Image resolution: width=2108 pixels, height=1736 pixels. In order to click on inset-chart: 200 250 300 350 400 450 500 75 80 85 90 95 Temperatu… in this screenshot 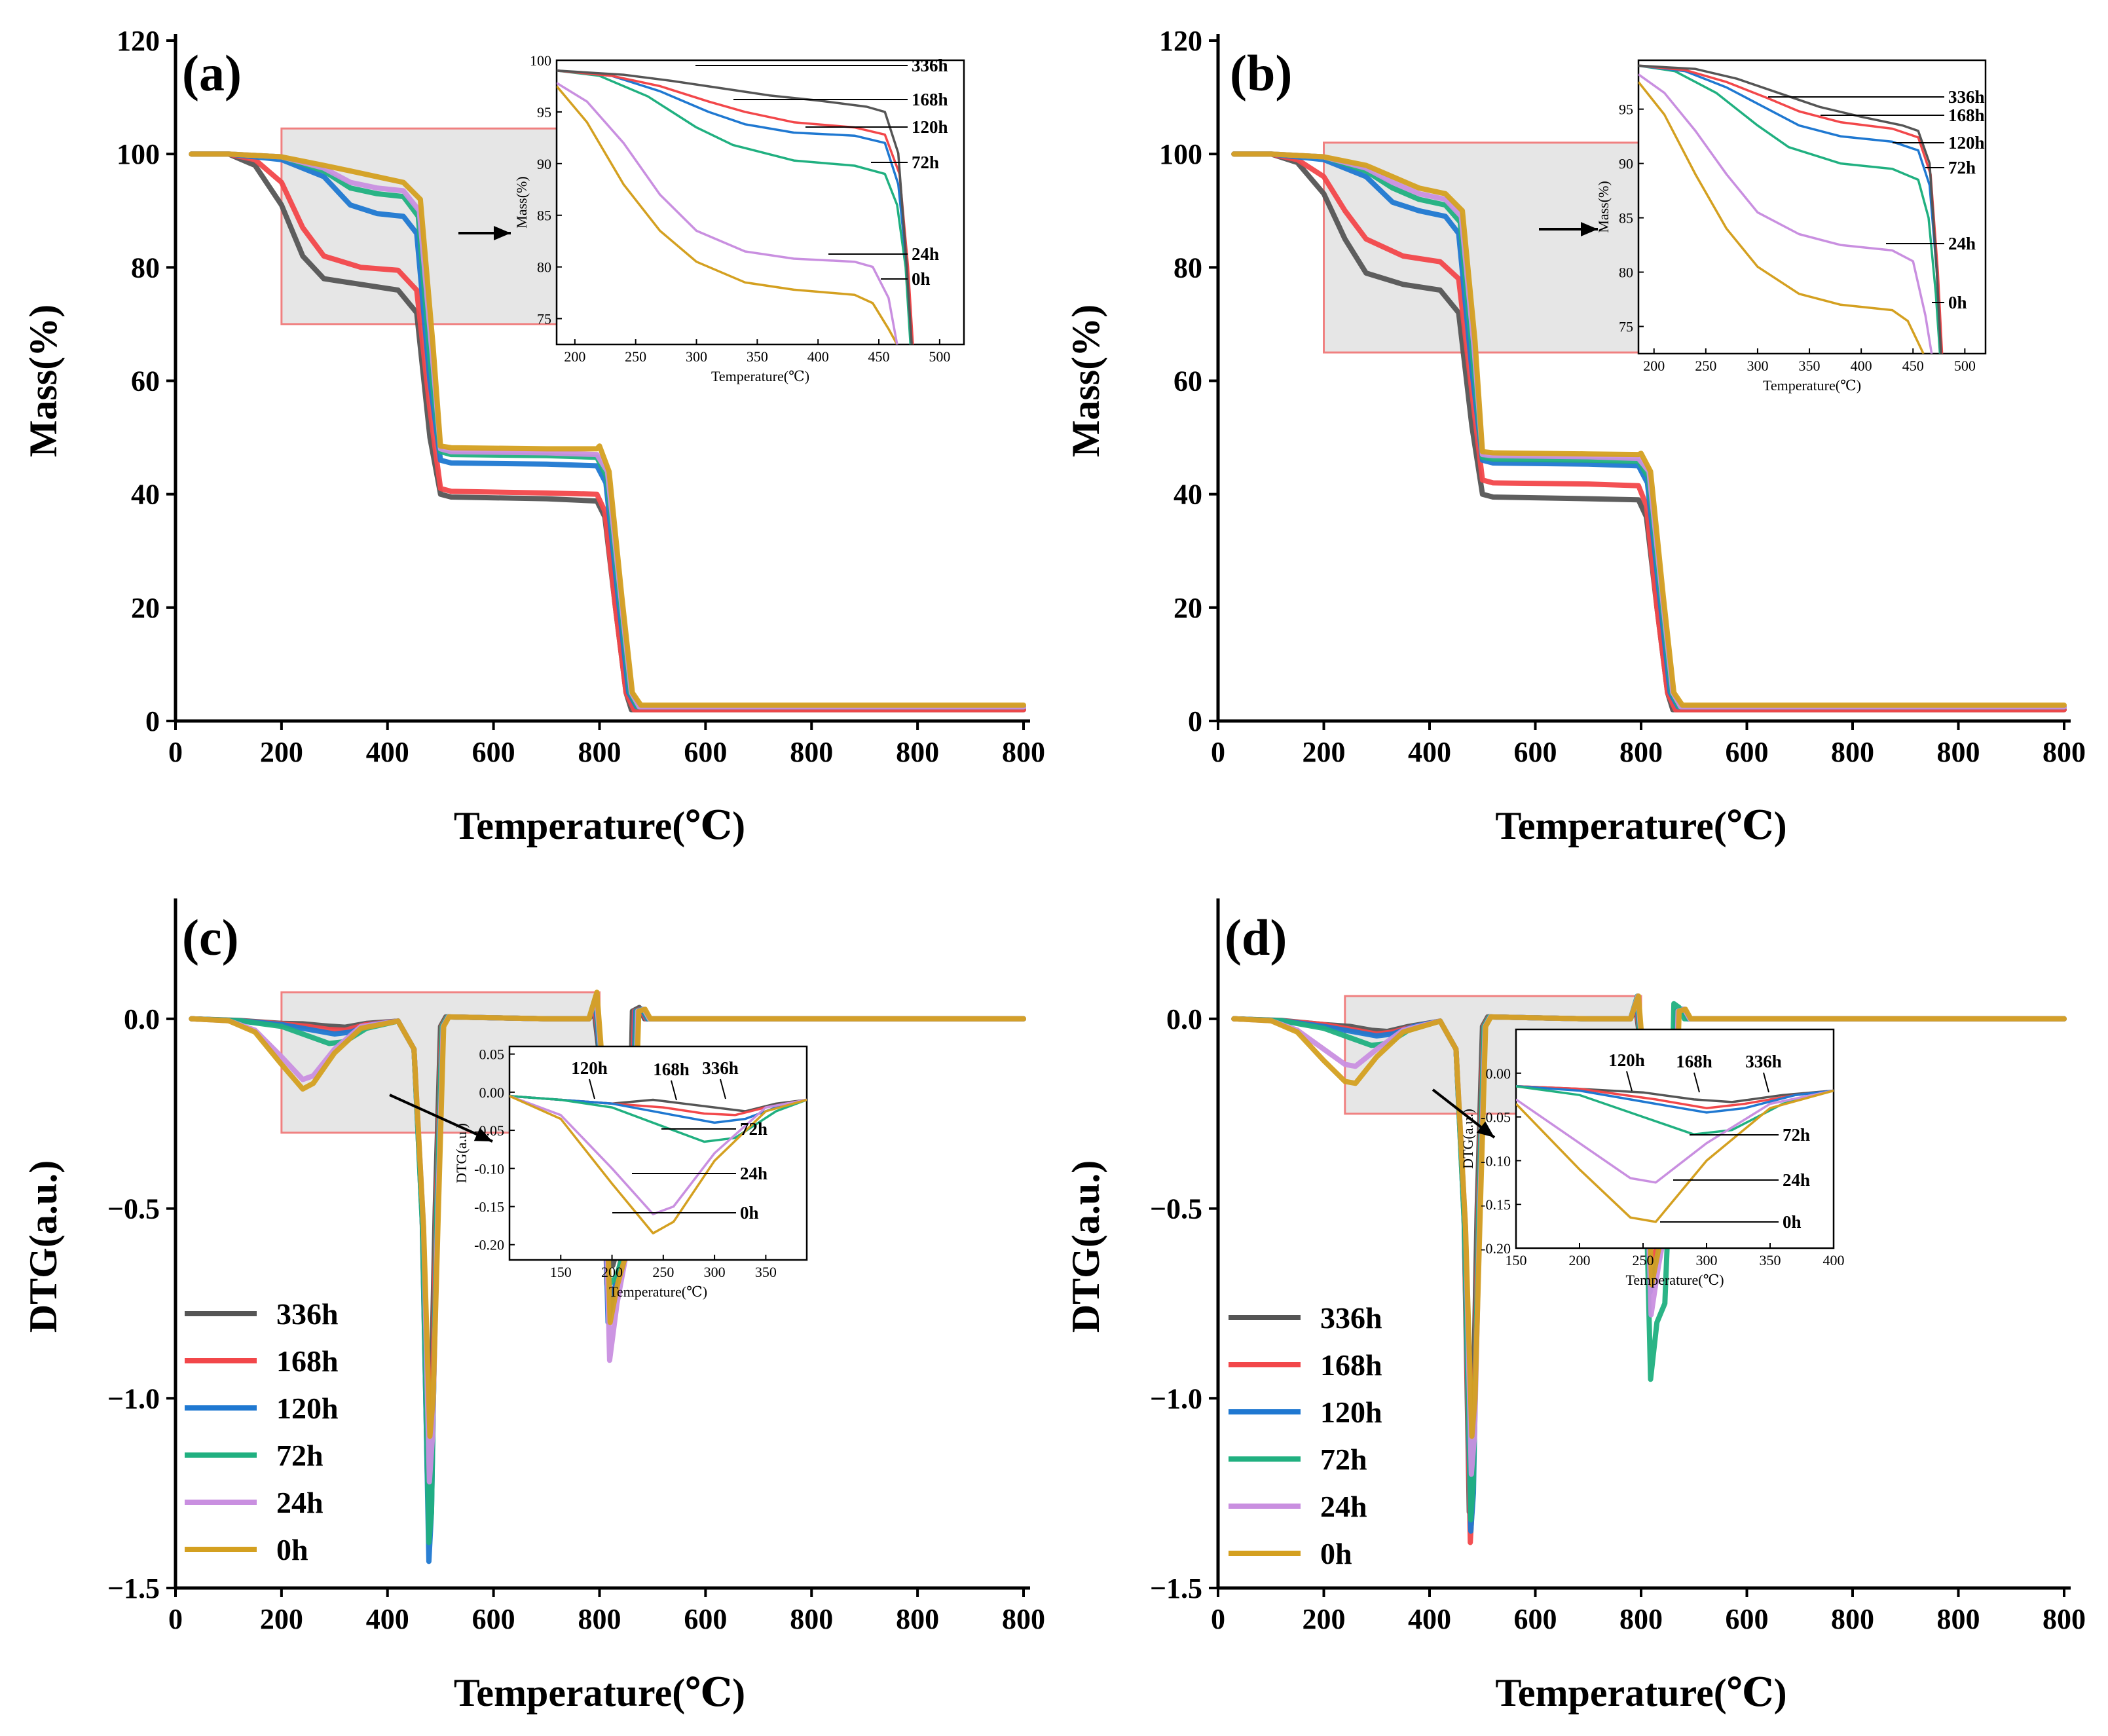, I will do `click(1791, 227)`.